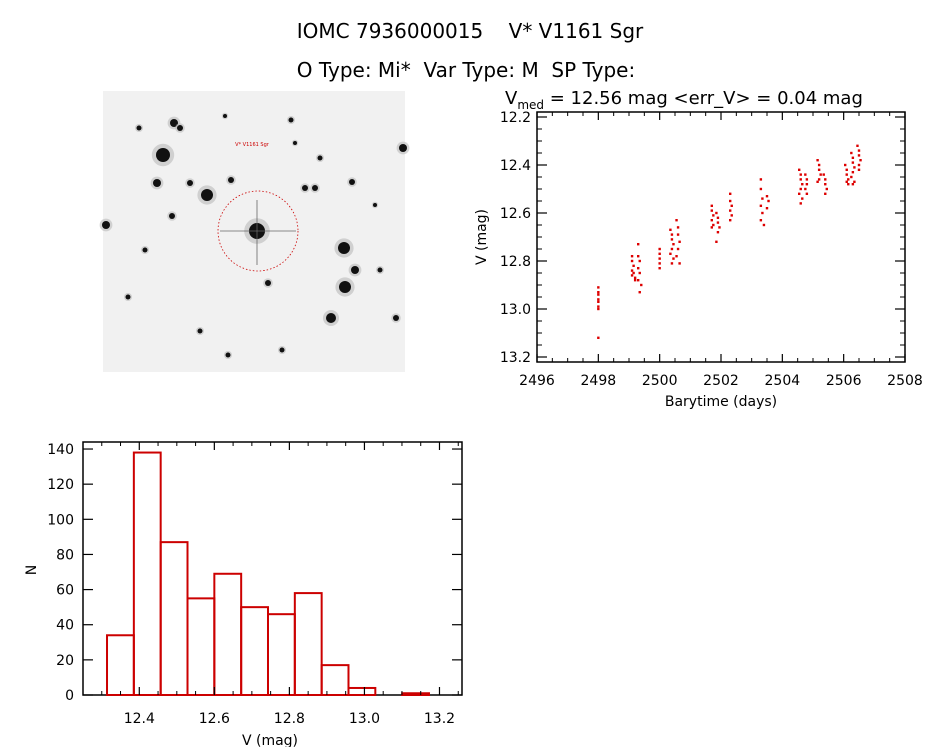 This screenshot has height=747, width=944. I want to click on x-tick-label: 2498, so click(599, 381).